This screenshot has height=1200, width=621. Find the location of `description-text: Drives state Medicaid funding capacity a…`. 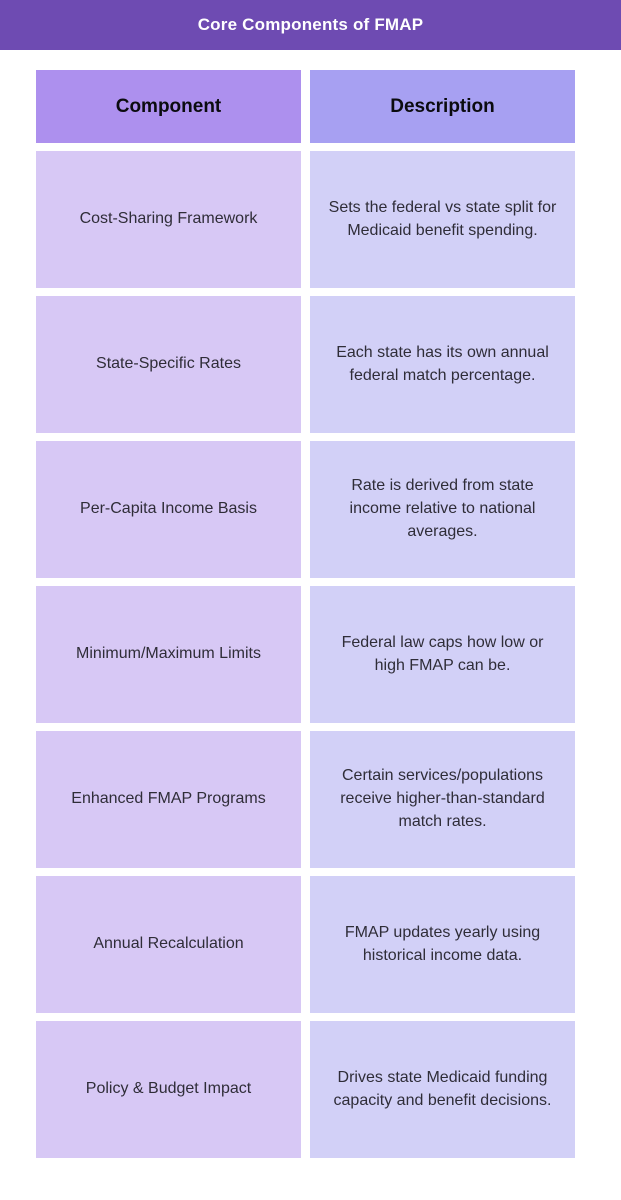

description-text: Drives state Medicaid funding capacity a… is located at coordinates (442, 1088).